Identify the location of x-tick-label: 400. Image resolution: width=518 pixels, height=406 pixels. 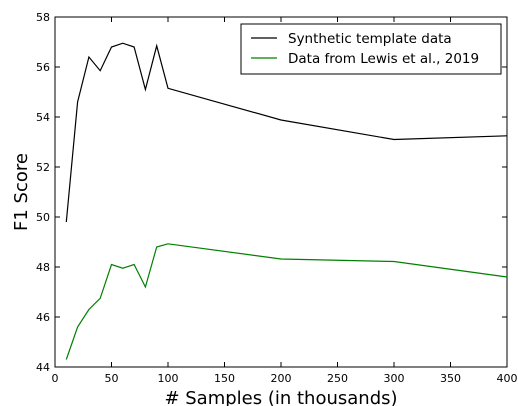
(507, 378).